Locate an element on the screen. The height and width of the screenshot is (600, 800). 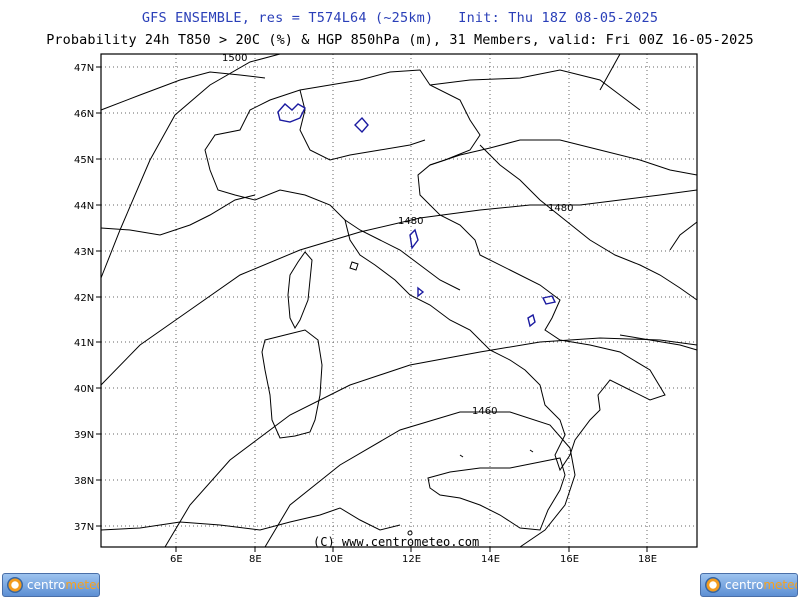
lat-label: 43N is located at coordinates (84, 252).